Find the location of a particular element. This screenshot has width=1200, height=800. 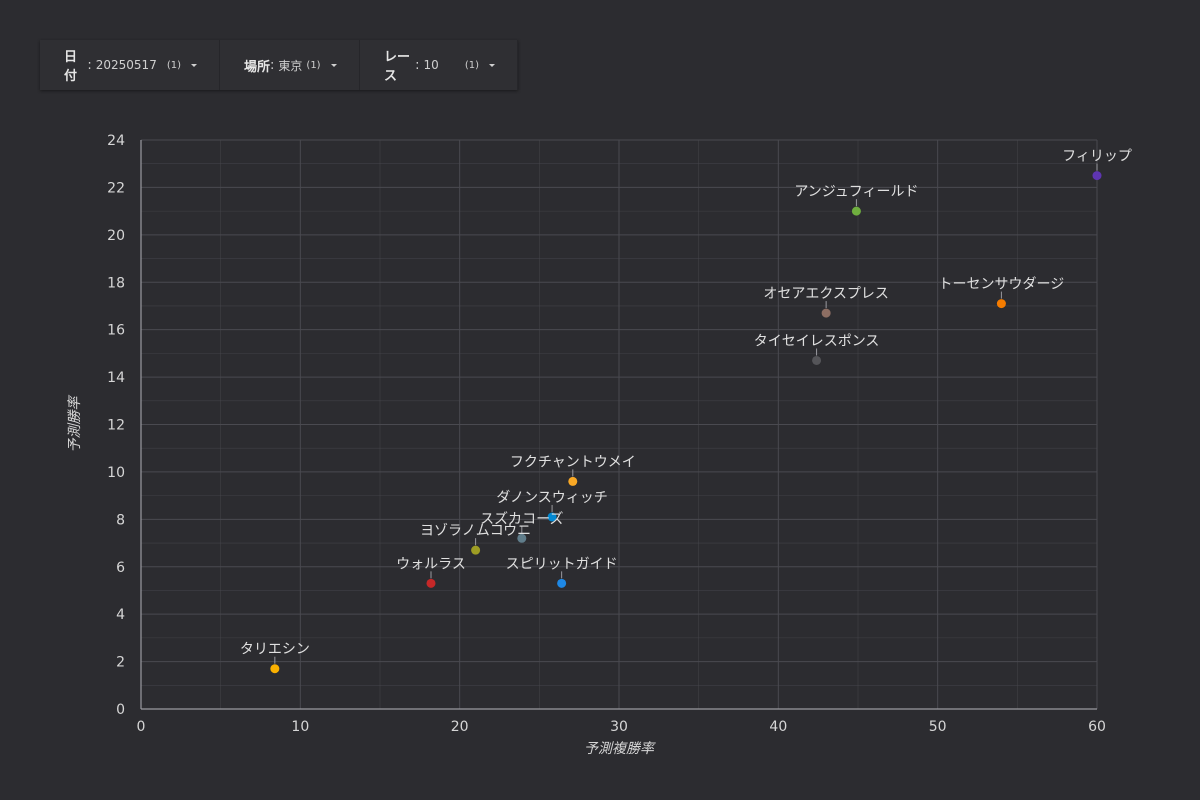

y-tick-label: 24 is located at coordinates (116, 141).